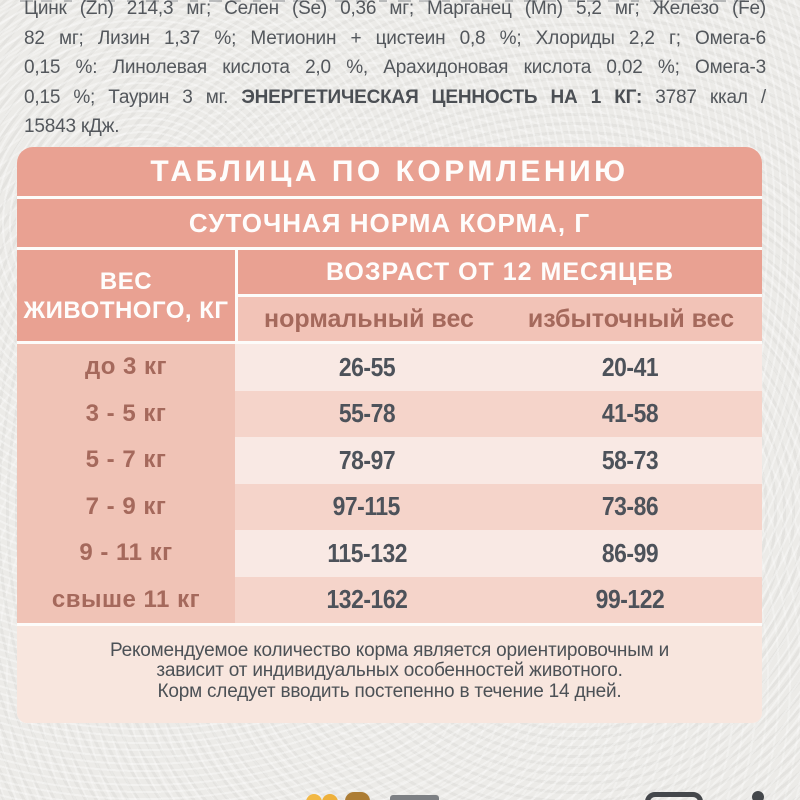 This screenshot has height=800, width=800. Describe the element at coordinates (133, 97) in the screenshot. I see `nutrition-line-part: 0,15 %; Таурин 3 мг.` at that location.